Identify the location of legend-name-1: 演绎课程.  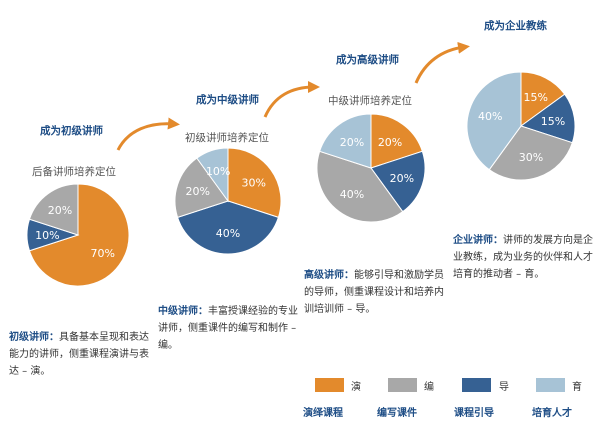
(323, 413).